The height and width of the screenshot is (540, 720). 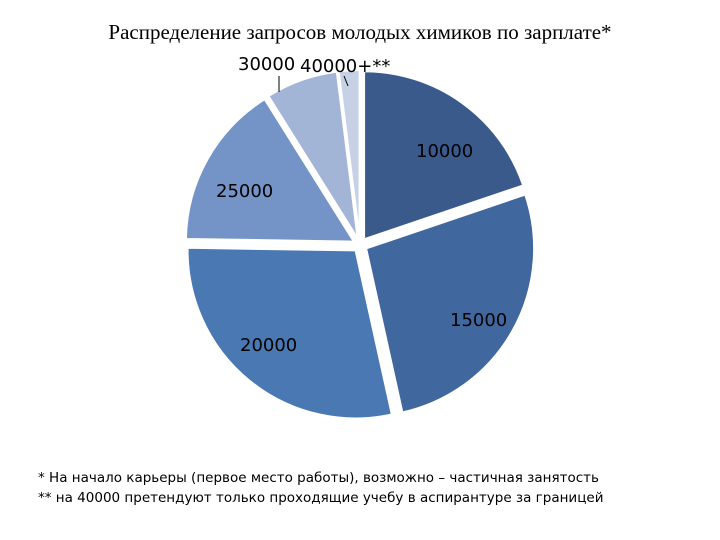 I want to click on leader-line, so click(x=346, y=81).